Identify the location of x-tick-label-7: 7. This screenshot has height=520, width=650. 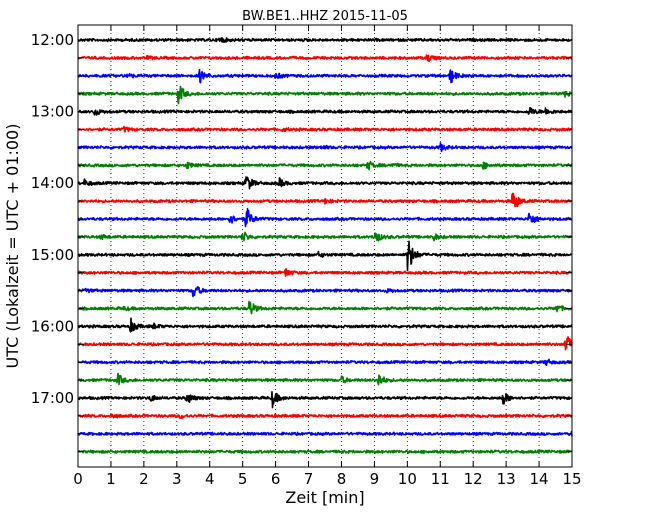
(309, 479).